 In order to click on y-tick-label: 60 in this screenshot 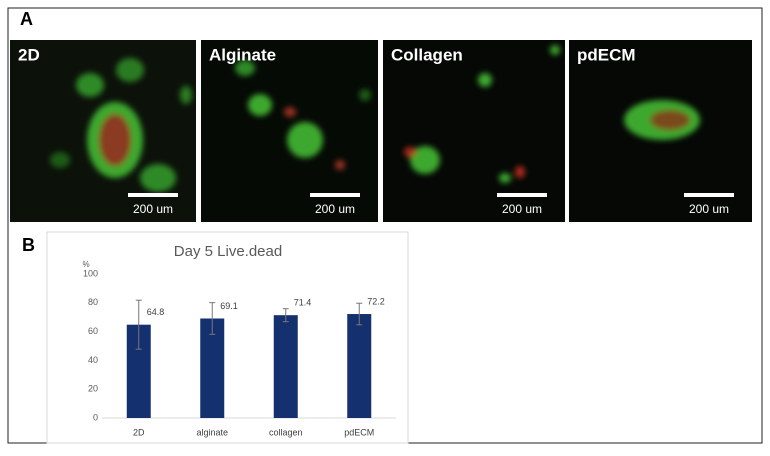, I will do `click(93, 331)`.